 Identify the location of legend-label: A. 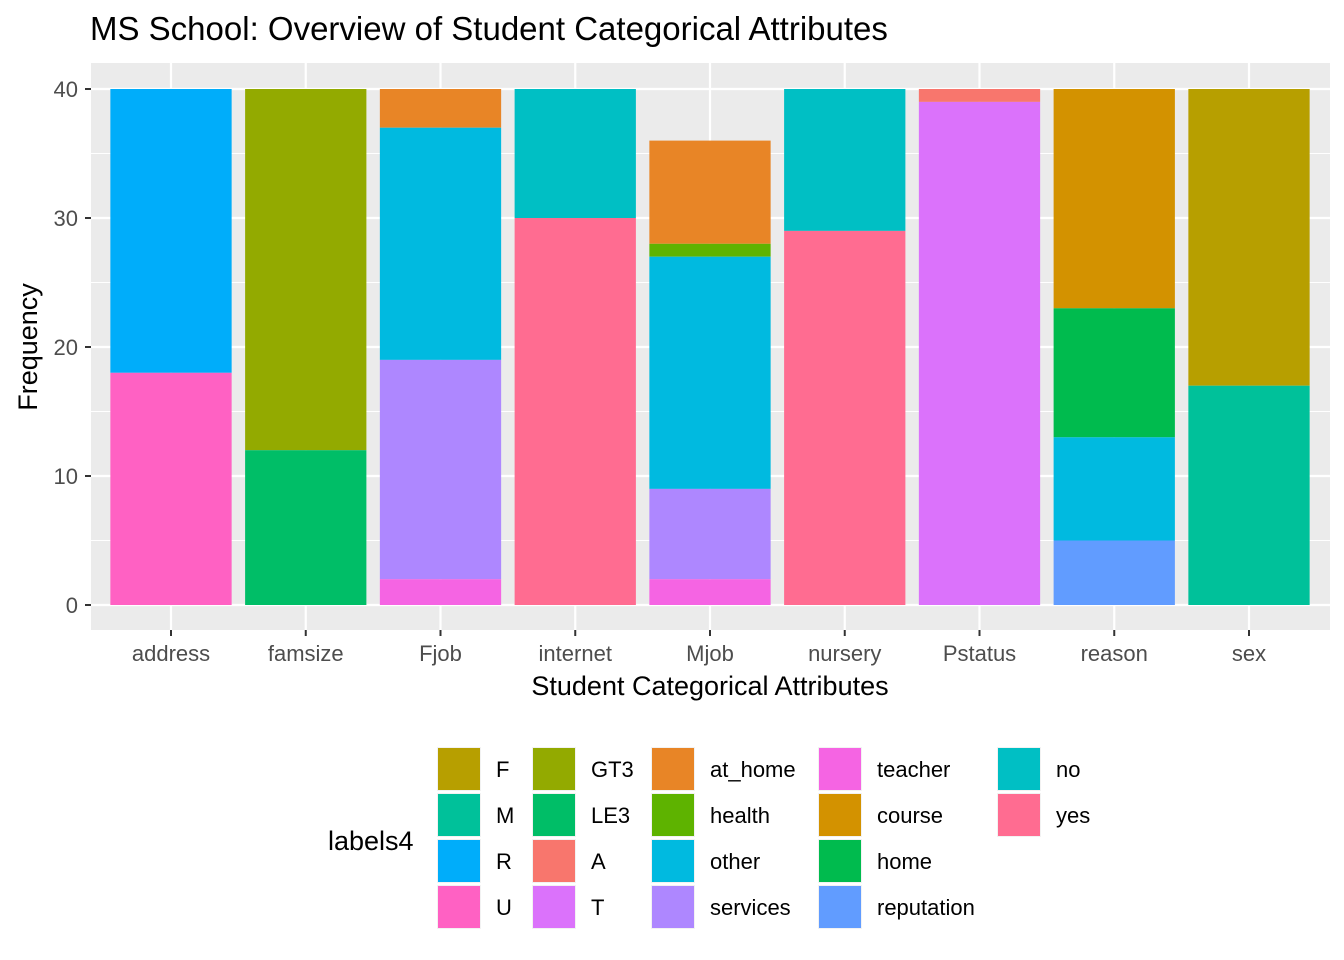
(598, 861).